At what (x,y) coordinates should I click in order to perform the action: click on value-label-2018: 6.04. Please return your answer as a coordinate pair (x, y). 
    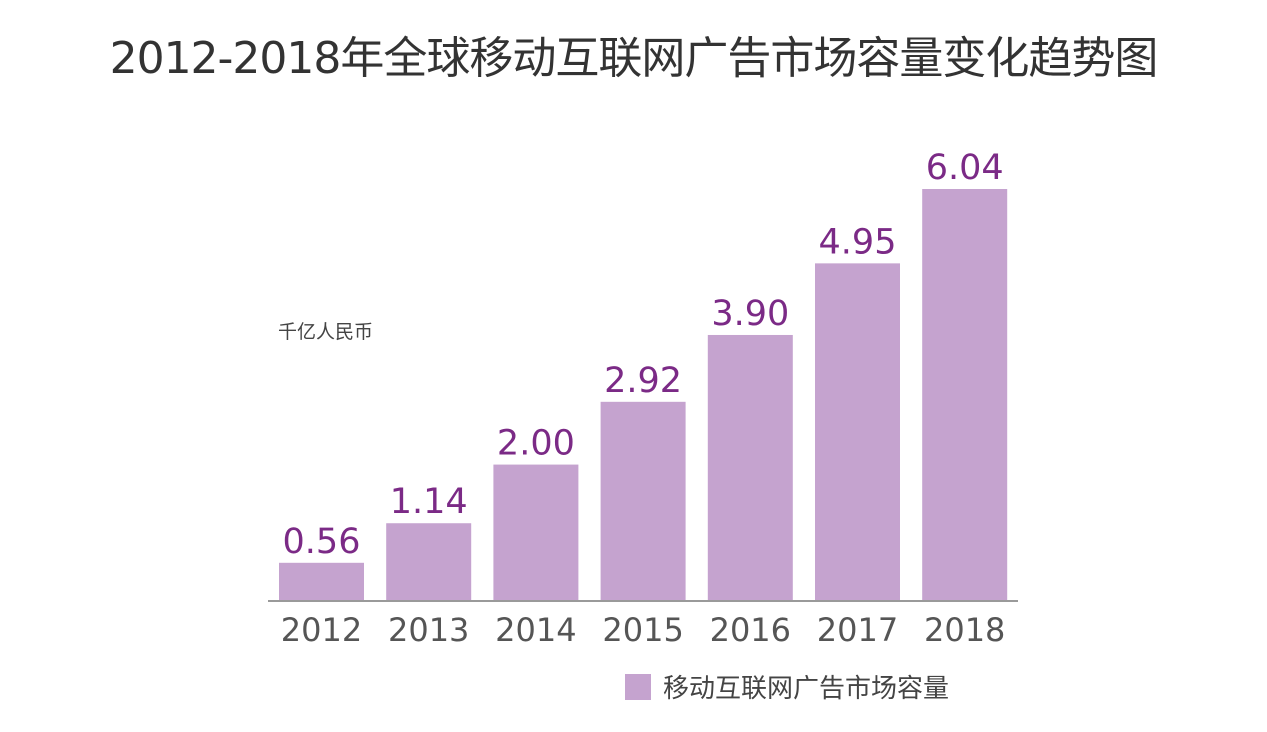
    Looking at the image, I should click on (965, 168).